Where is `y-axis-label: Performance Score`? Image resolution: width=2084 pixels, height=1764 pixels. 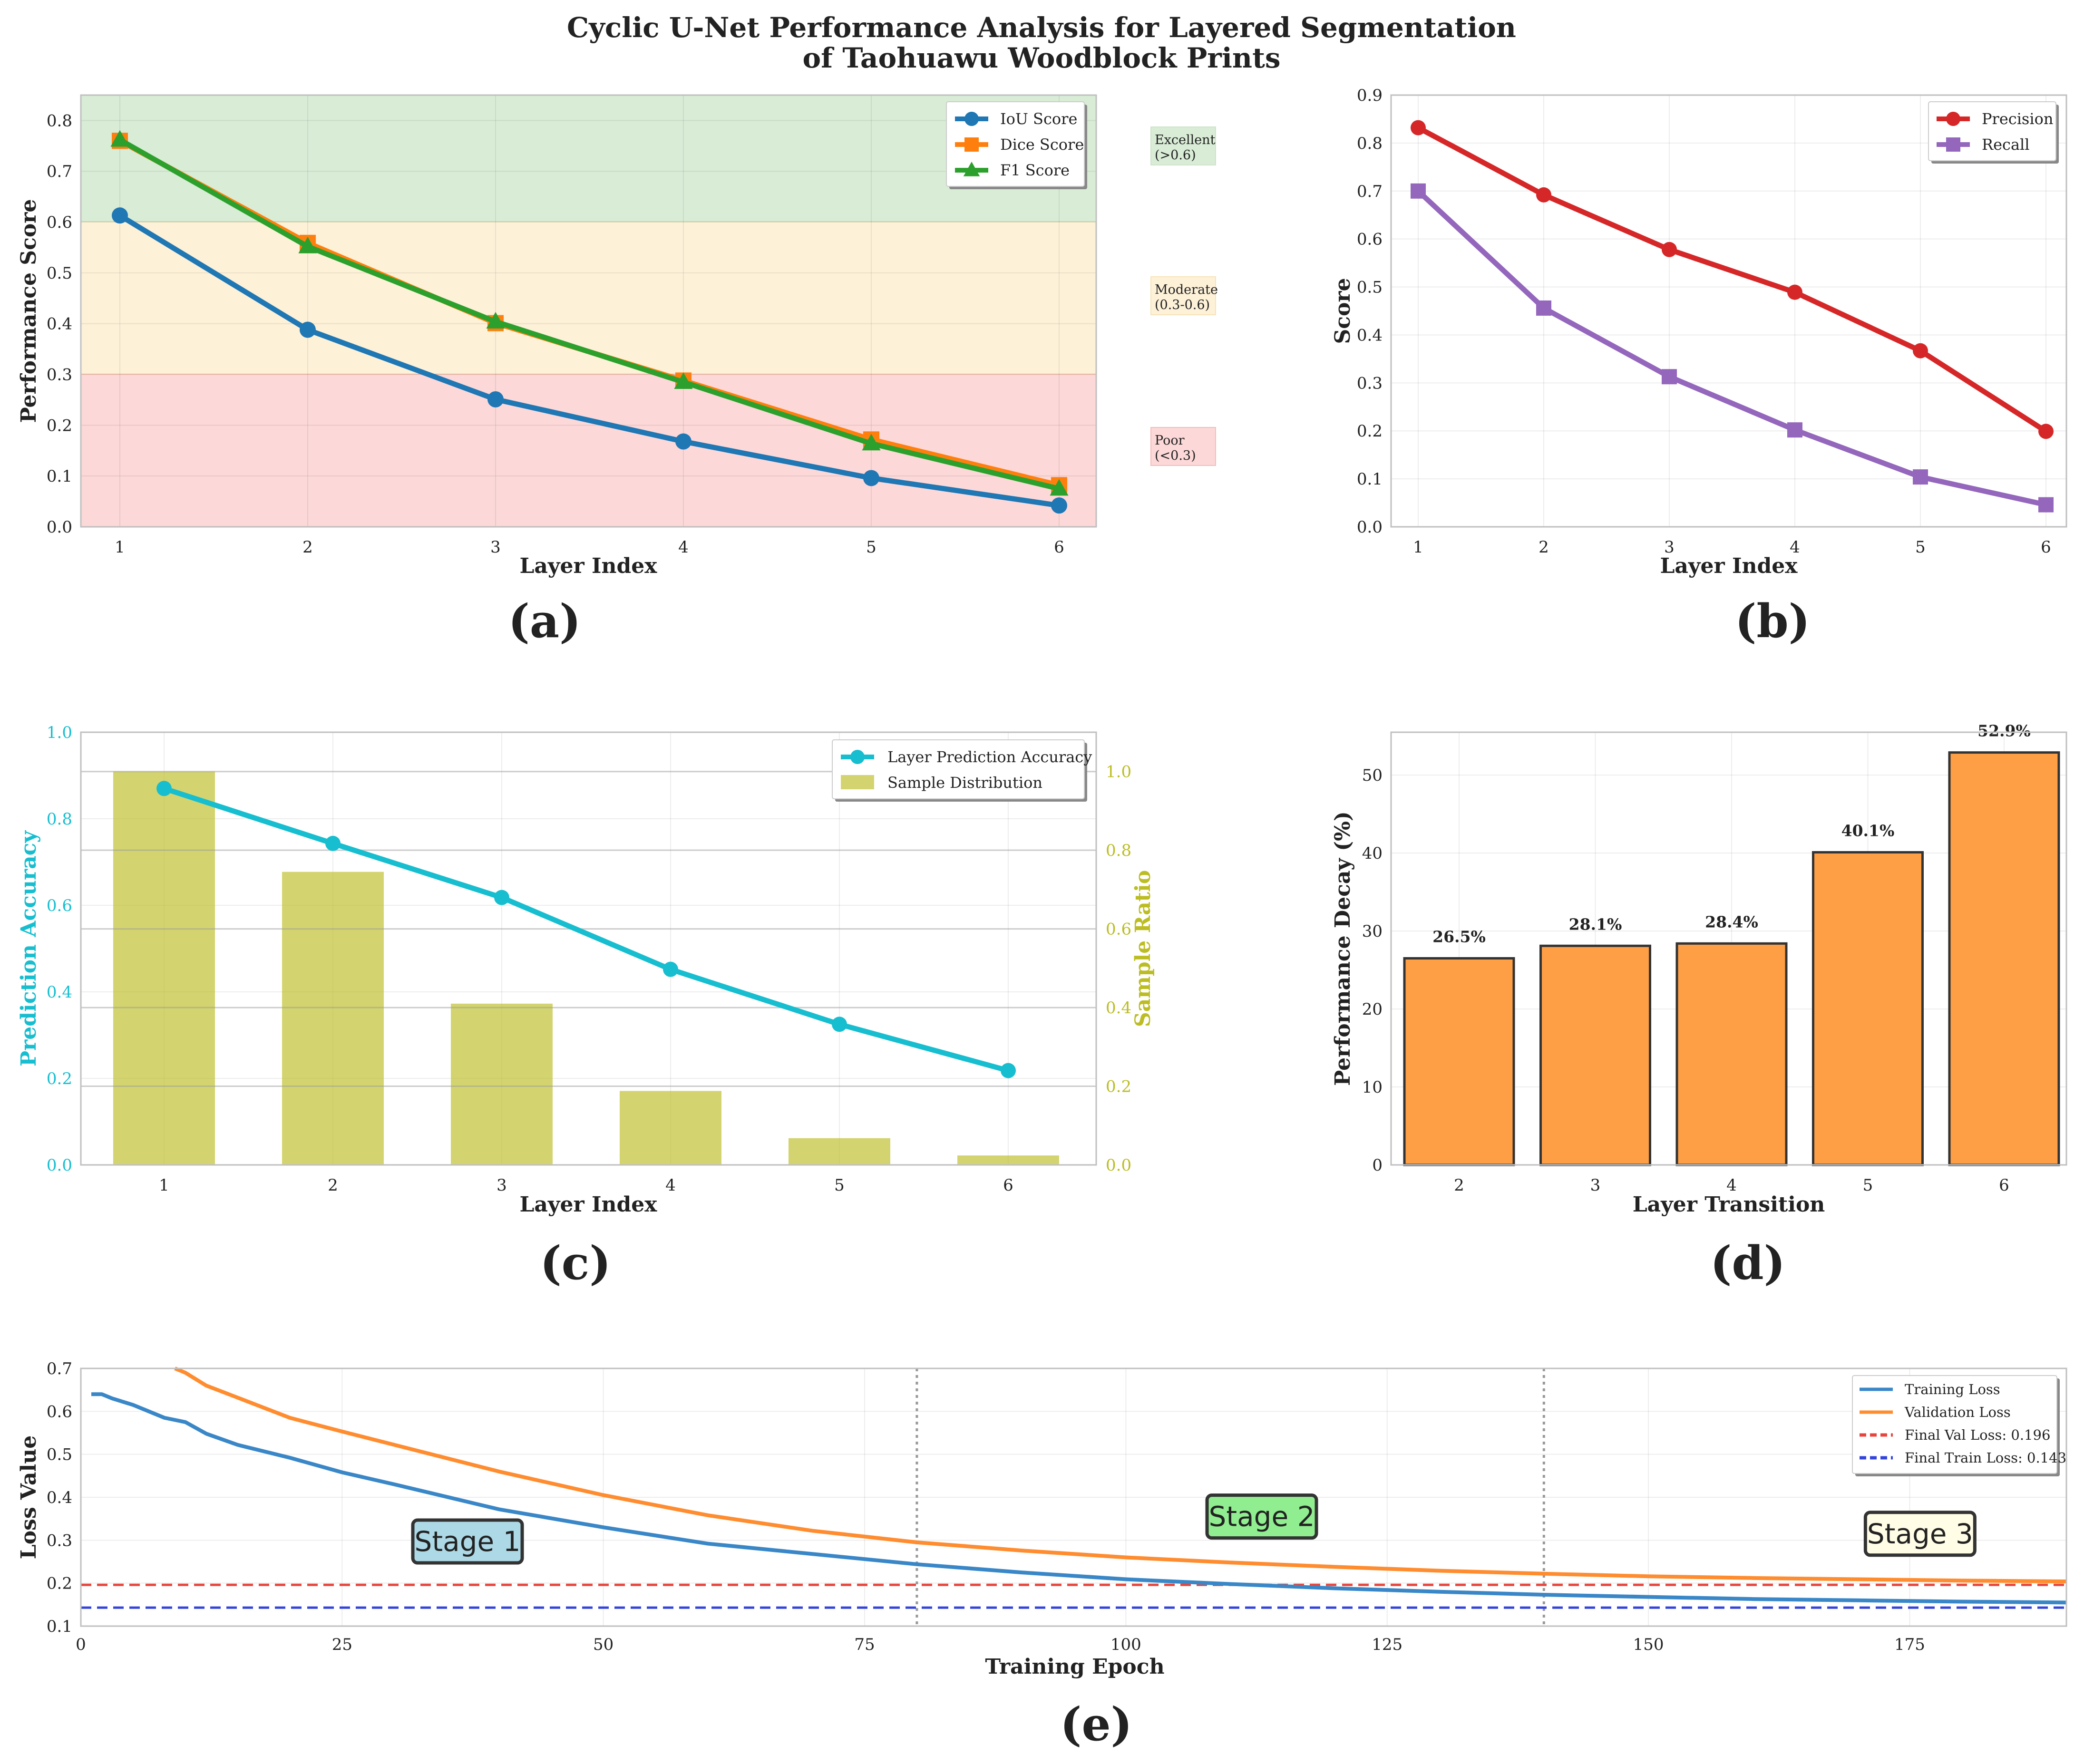 y-axis-label: Performance Score is located at coordinates (29, 311).